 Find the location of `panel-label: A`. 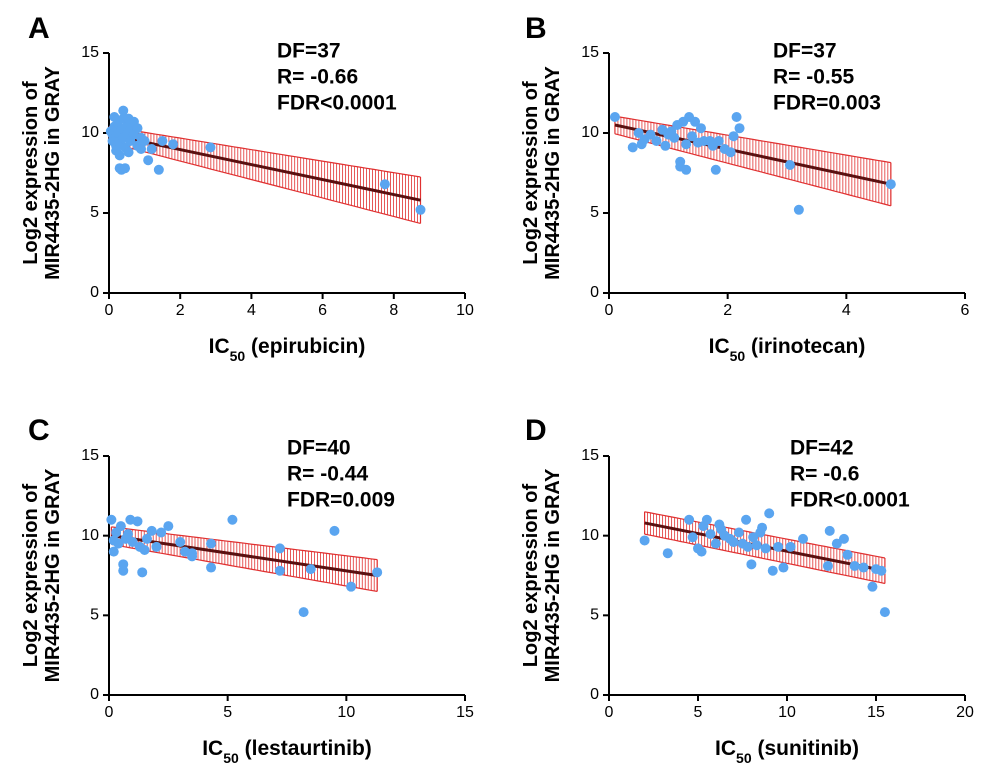

panel-label: A is located at coordinates (39, 28).